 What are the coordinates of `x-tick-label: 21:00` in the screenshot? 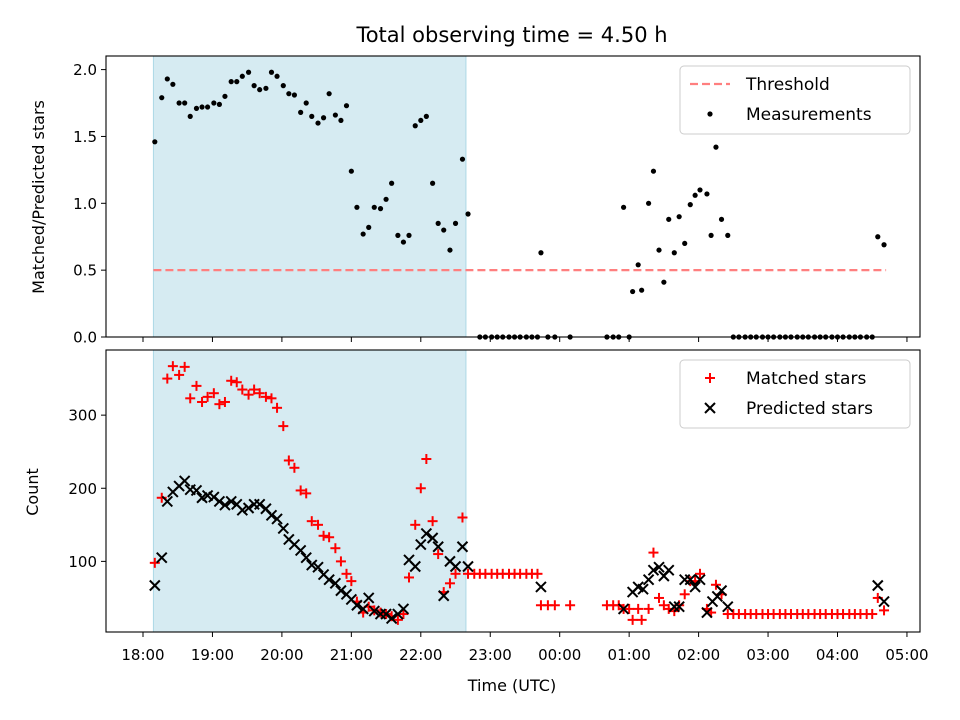 It's located at (351, 655).